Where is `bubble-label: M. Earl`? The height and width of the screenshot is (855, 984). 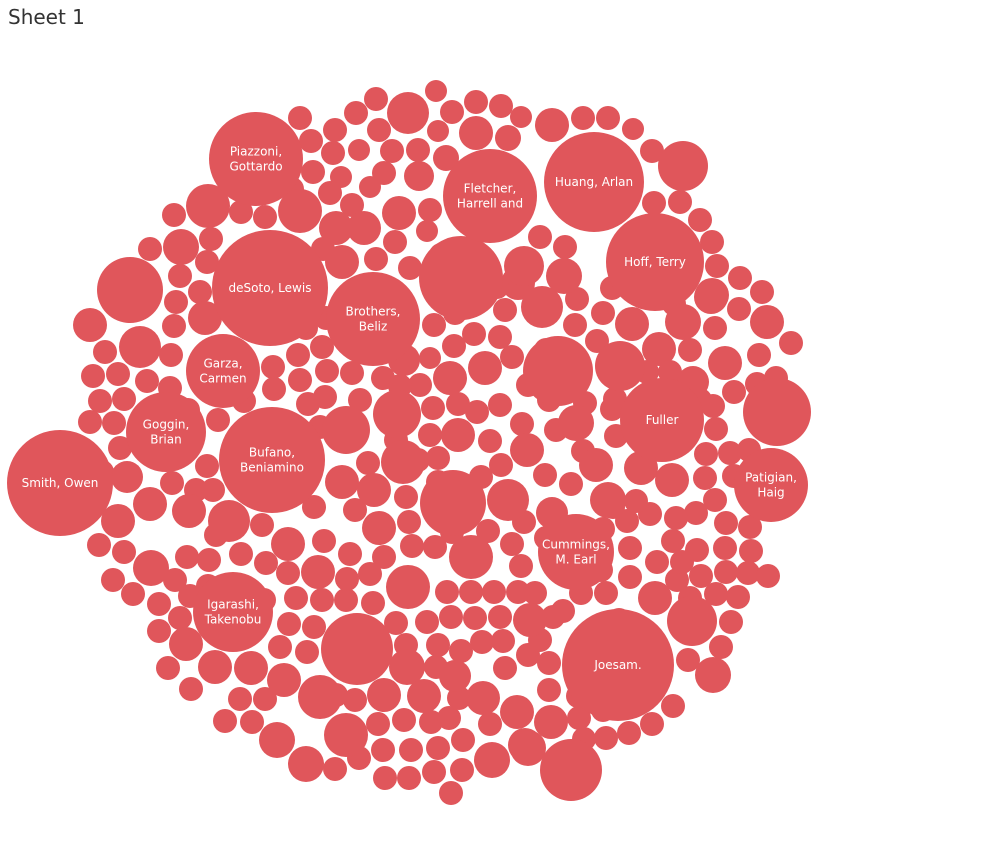
bubble-label: M. Earl is located at coordinates (575, 560).